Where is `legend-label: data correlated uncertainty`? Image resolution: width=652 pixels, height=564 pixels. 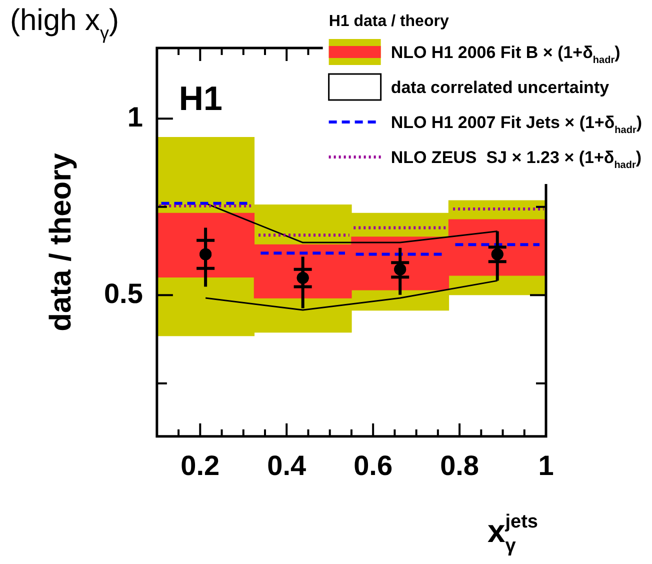
legend-label: data correlated uncertainty is located at coordinates (500, 87).